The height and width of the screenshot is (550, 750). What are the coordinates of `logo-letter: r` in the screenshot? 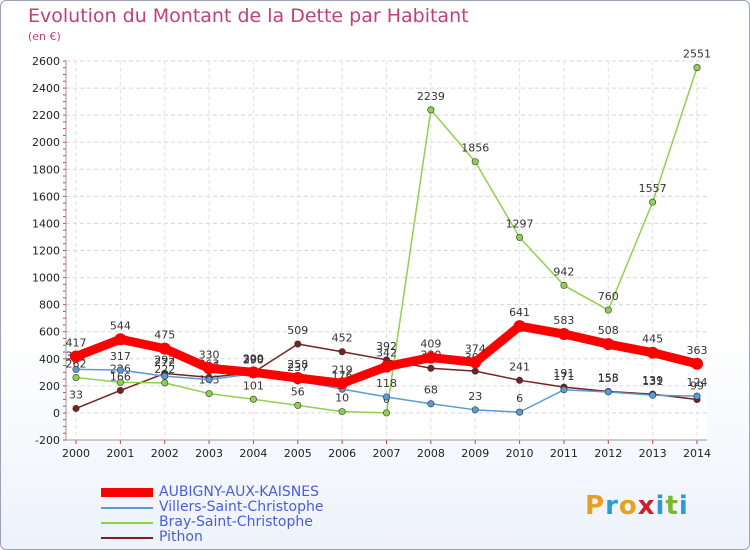 It's located at (612, 506).